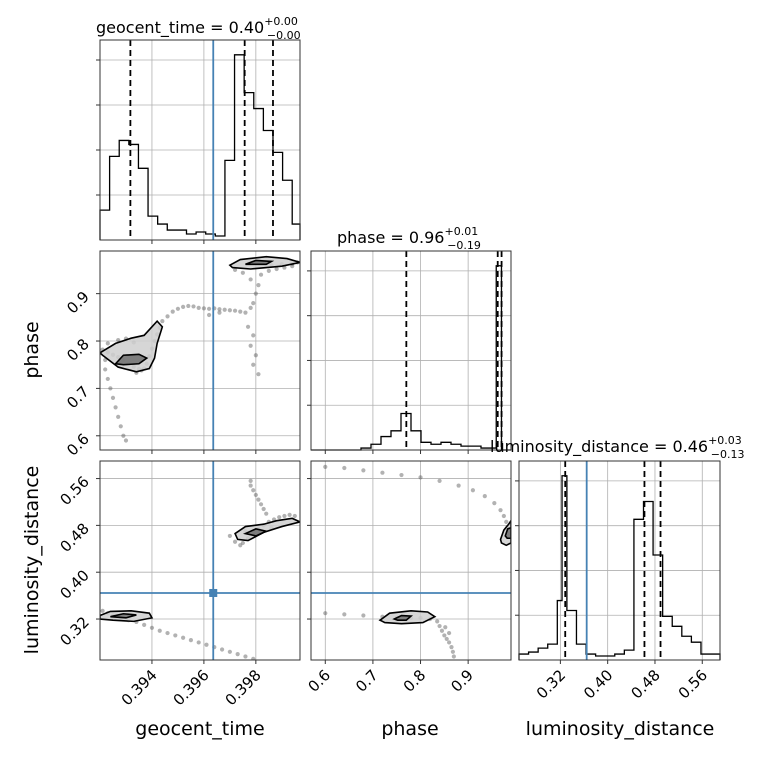 This screenshot has height=760, width=760. I want to click on hist-panel-geocent-time, so click(198, 140).